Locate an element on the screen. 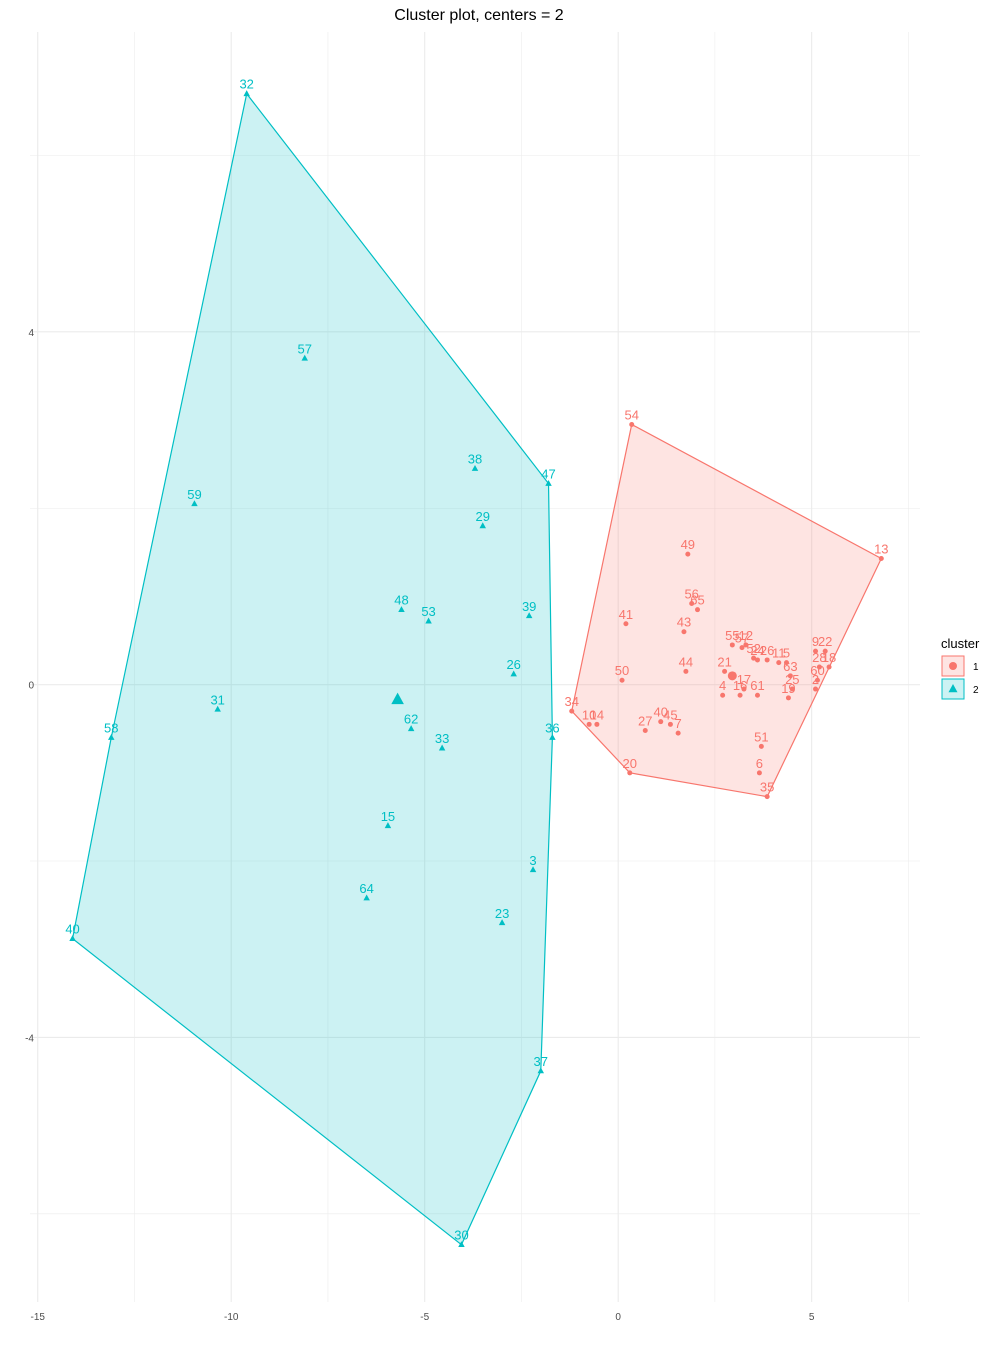 Image resolution: width=1000 pixels, height=1348 pixels. cluster-1-hull is located at coordinates (727, 610).